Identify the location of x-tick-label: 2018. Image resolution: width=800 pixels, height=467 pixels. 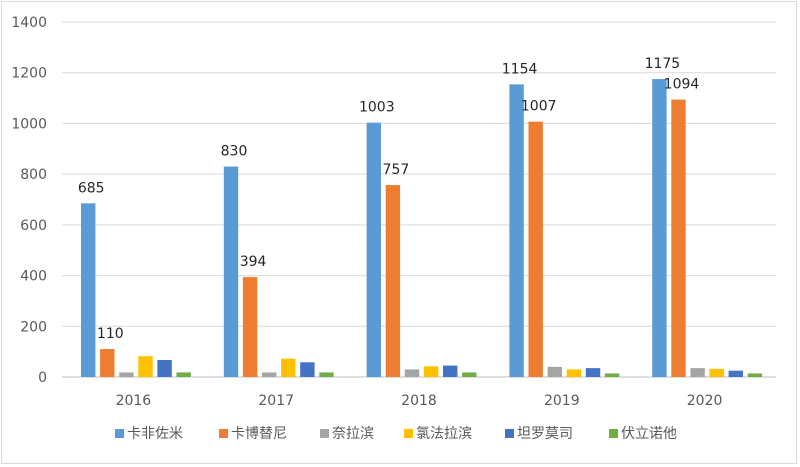
(419, 401).